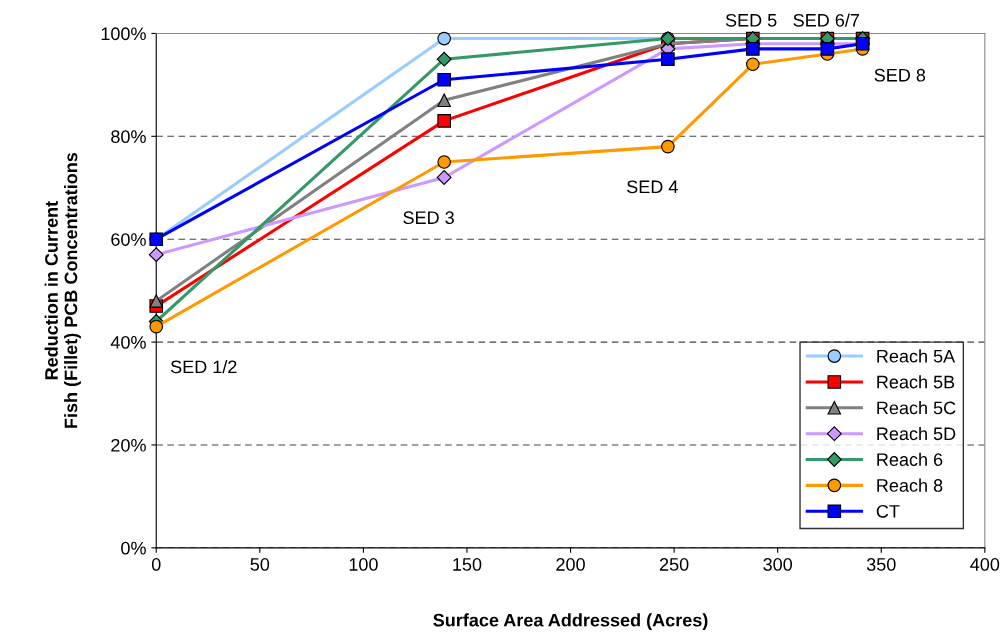 The width and height of the screenshot is (1008, 643). Describe the element at coordinates (985, 564) in the screenshot. I see `x-tick-label: 400` at that location.